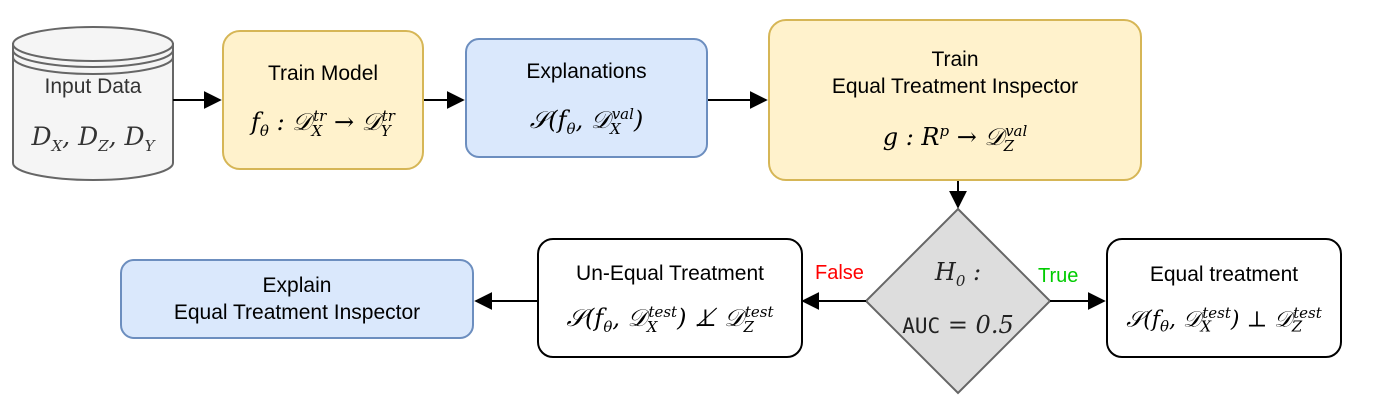  What do you see at coordinates (955, 59) in the screenshot?
I see `inspector-title-line1: Train` at bounding box center [955, 59].